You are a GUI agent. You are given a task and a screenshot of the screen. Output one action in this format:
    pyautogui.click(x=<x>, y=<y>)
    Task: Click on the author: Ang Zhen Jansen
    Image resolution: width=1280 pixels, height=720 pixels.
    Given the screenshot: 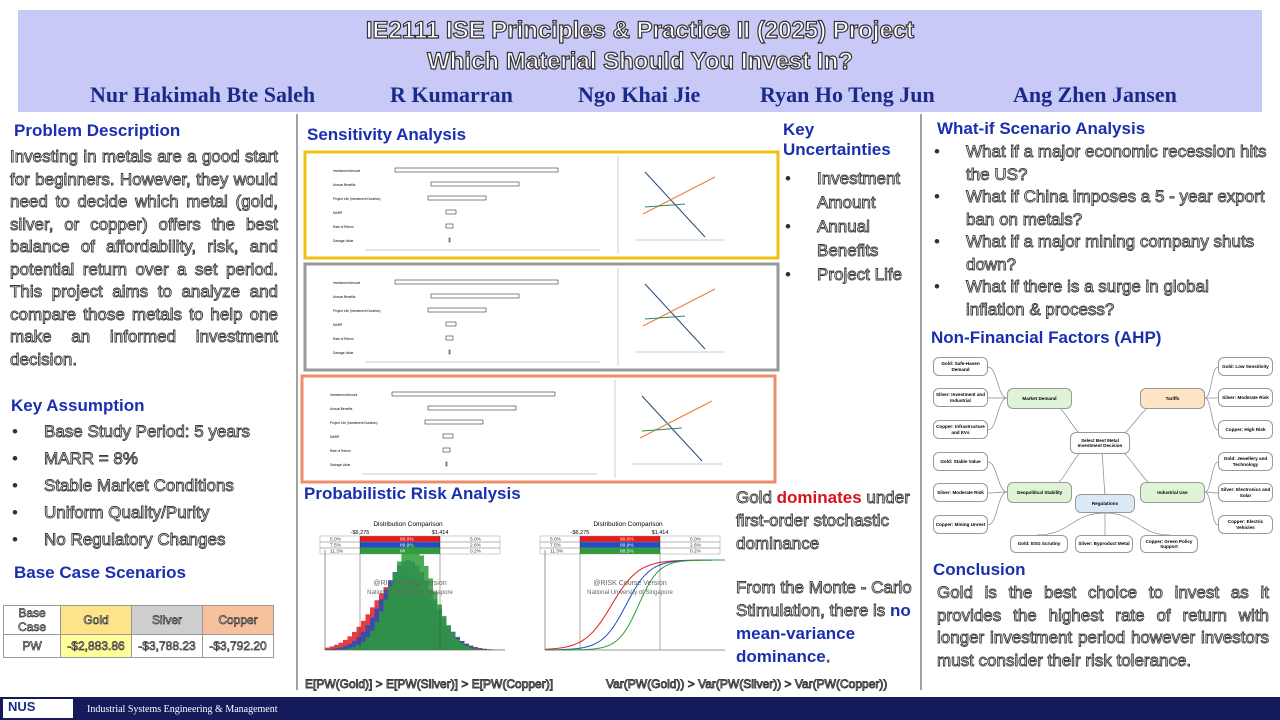 What is the action you would take?
    pyautogui.click(x=1095, y=94)
    